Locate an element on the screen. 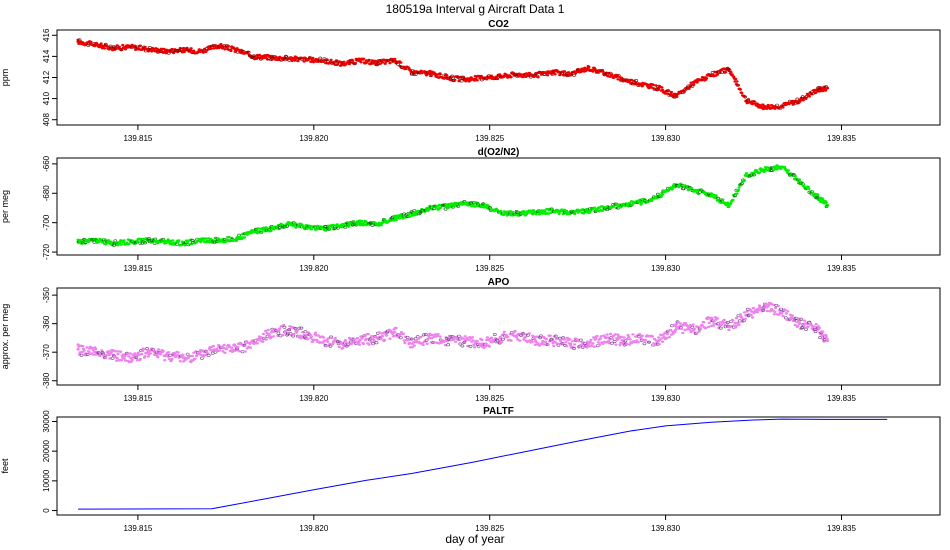 Image resolution: width=950 pixels, height=550 pixels. y-tick-label: -370 is located at coordinates (46, 352).